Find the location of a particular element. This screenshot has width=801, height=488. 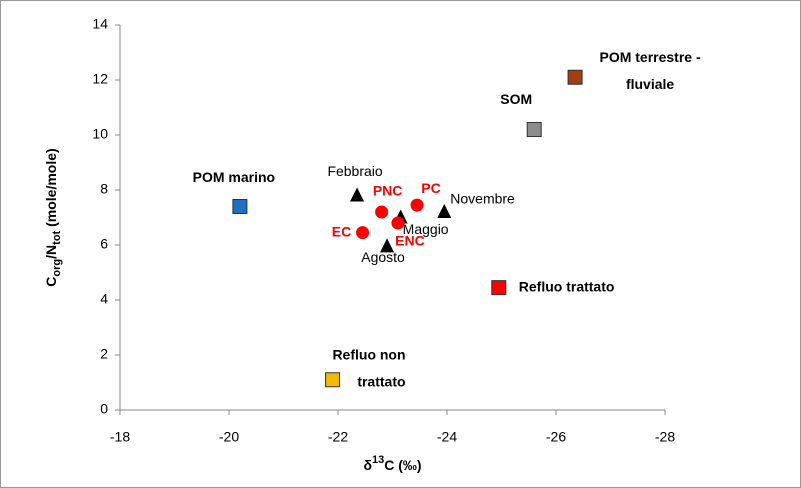

point-label: Novembre is located at coordinates (482, 199).